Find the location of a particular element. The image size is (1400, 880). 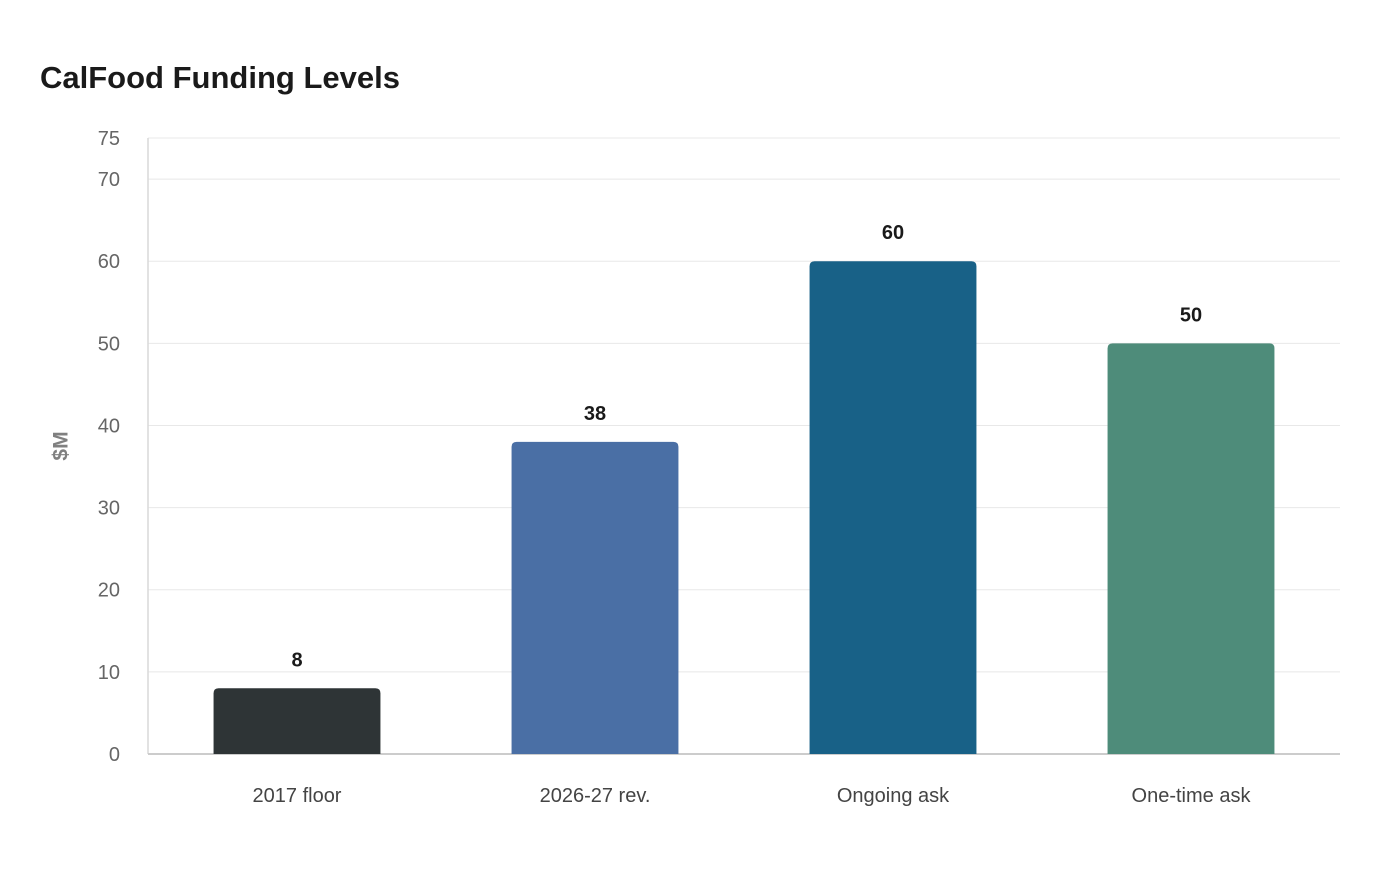

y-tick-label: 40 is located at coordinates (109, 426).